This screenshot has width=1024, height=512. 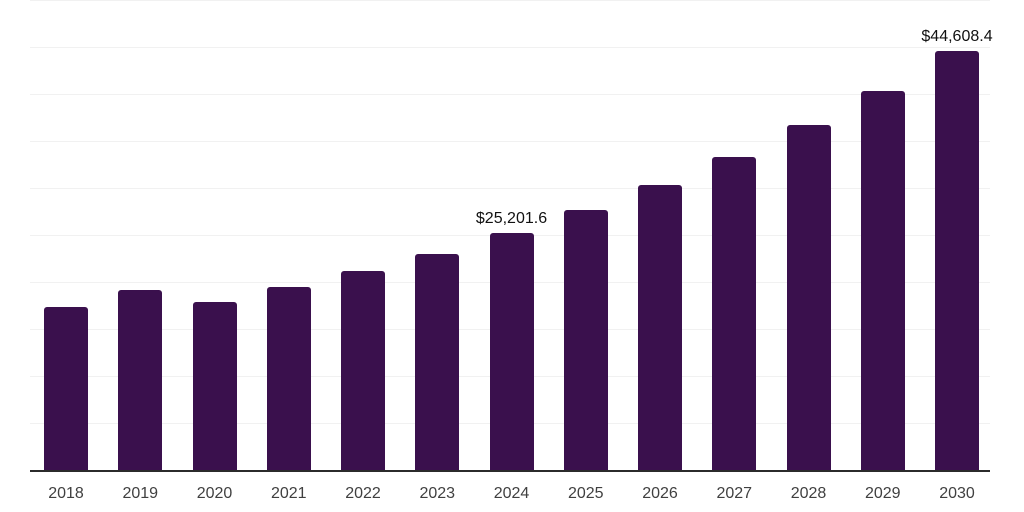 What do you see at coordinates (957, 260) in the screenshot?
I see `bar-2030` at bounding box center [957, 260].